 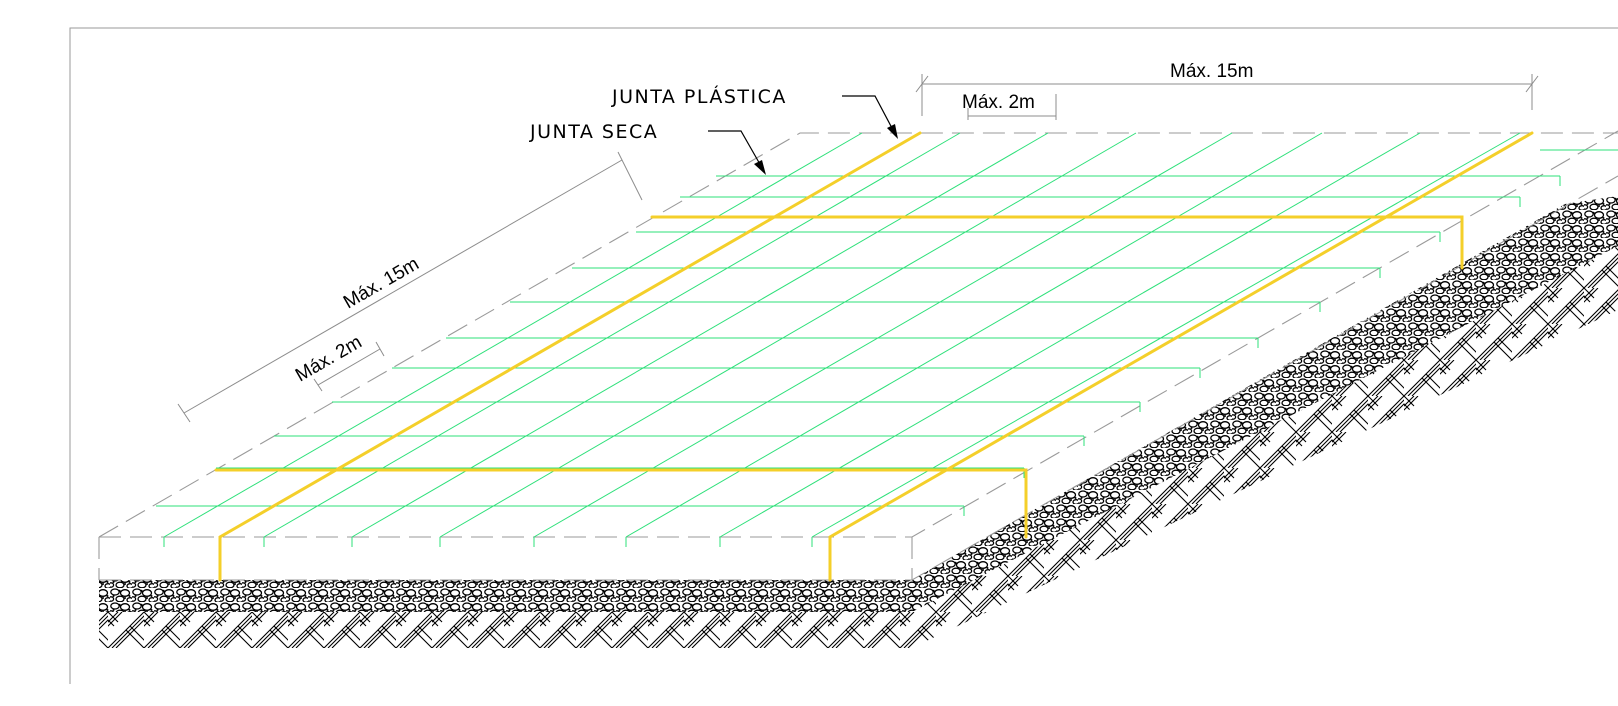 What do you see at coordinates (998, 102) in the screenshot?
I see `top-short-dimension-label: Máx. 2m` at bounding box center [998, 102].